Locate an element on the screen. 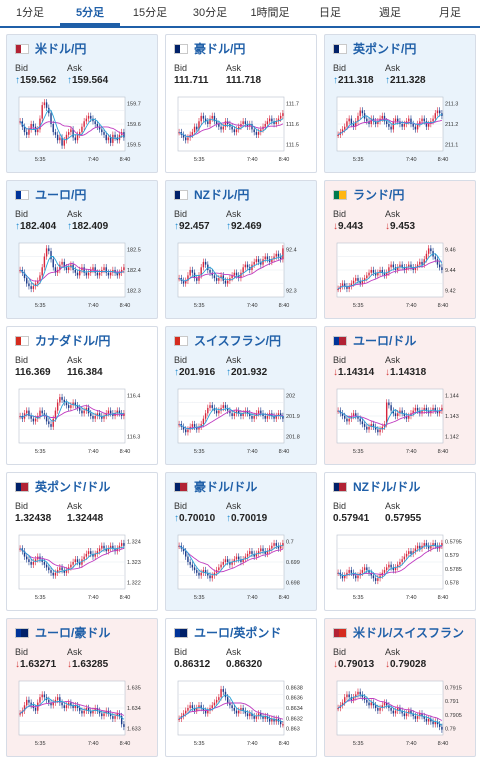  pair-name: 米ドル/スイスフラン is located at coordinates (408, 633).